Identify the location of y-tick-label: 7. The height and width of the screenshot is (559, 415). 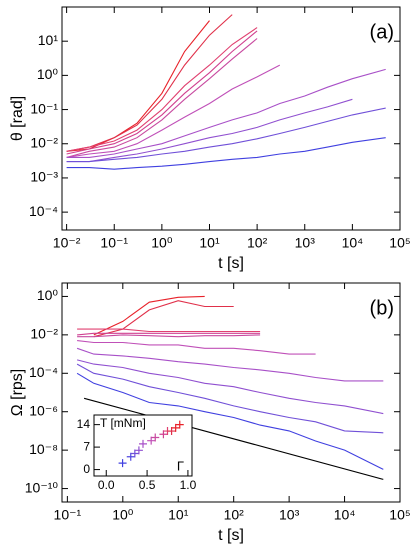
(86, 446).